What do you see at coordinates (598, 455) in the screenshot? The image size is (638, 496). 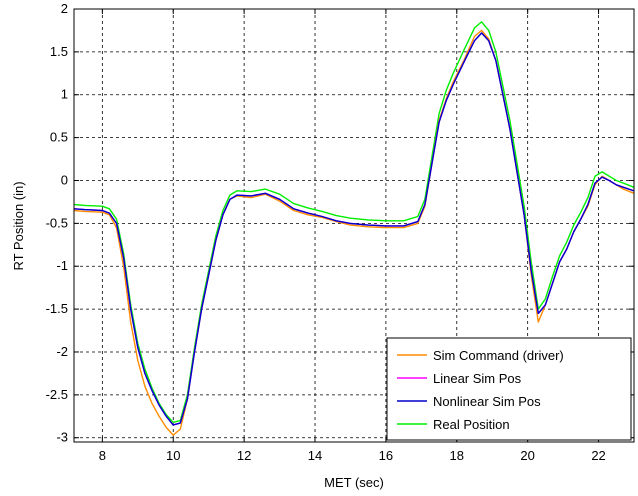 I see `x-tick-label: 22` at bounding box center [598, 455].